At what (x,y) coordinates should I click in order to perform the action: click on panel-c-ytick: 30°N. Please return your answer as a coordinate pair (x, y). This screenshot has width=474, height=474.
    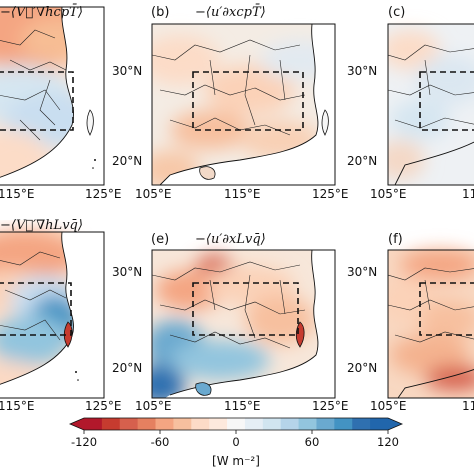
    Looking at the image, I should click on (362, 71).